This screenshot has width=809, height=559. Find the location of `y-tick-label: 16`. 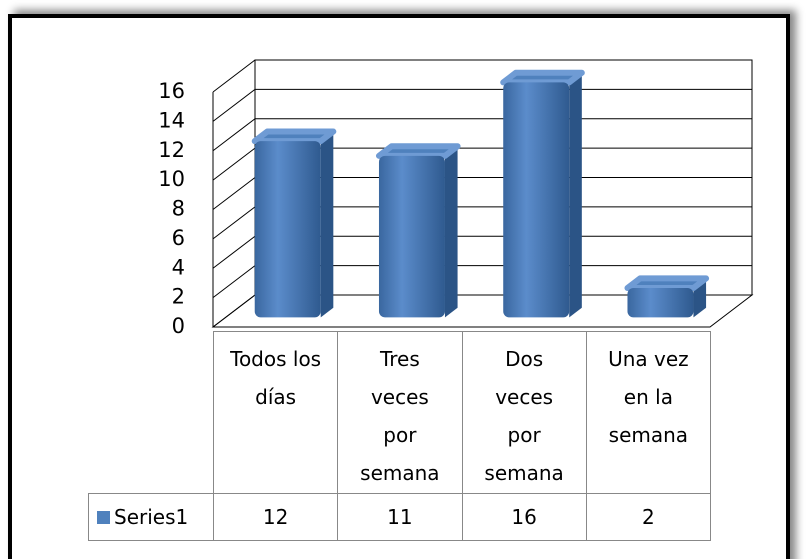

y-tick-label: 16 is located at coordinates (171, 91).